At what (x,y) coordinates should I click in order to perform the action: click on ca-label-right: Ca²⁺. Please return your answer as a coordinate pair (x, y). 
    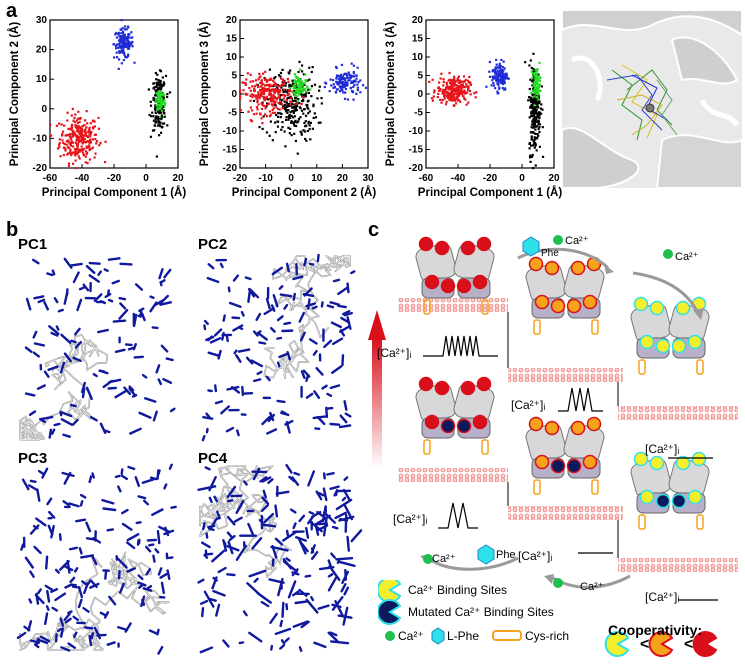
    Looking at the image, I should click on (687, 257).